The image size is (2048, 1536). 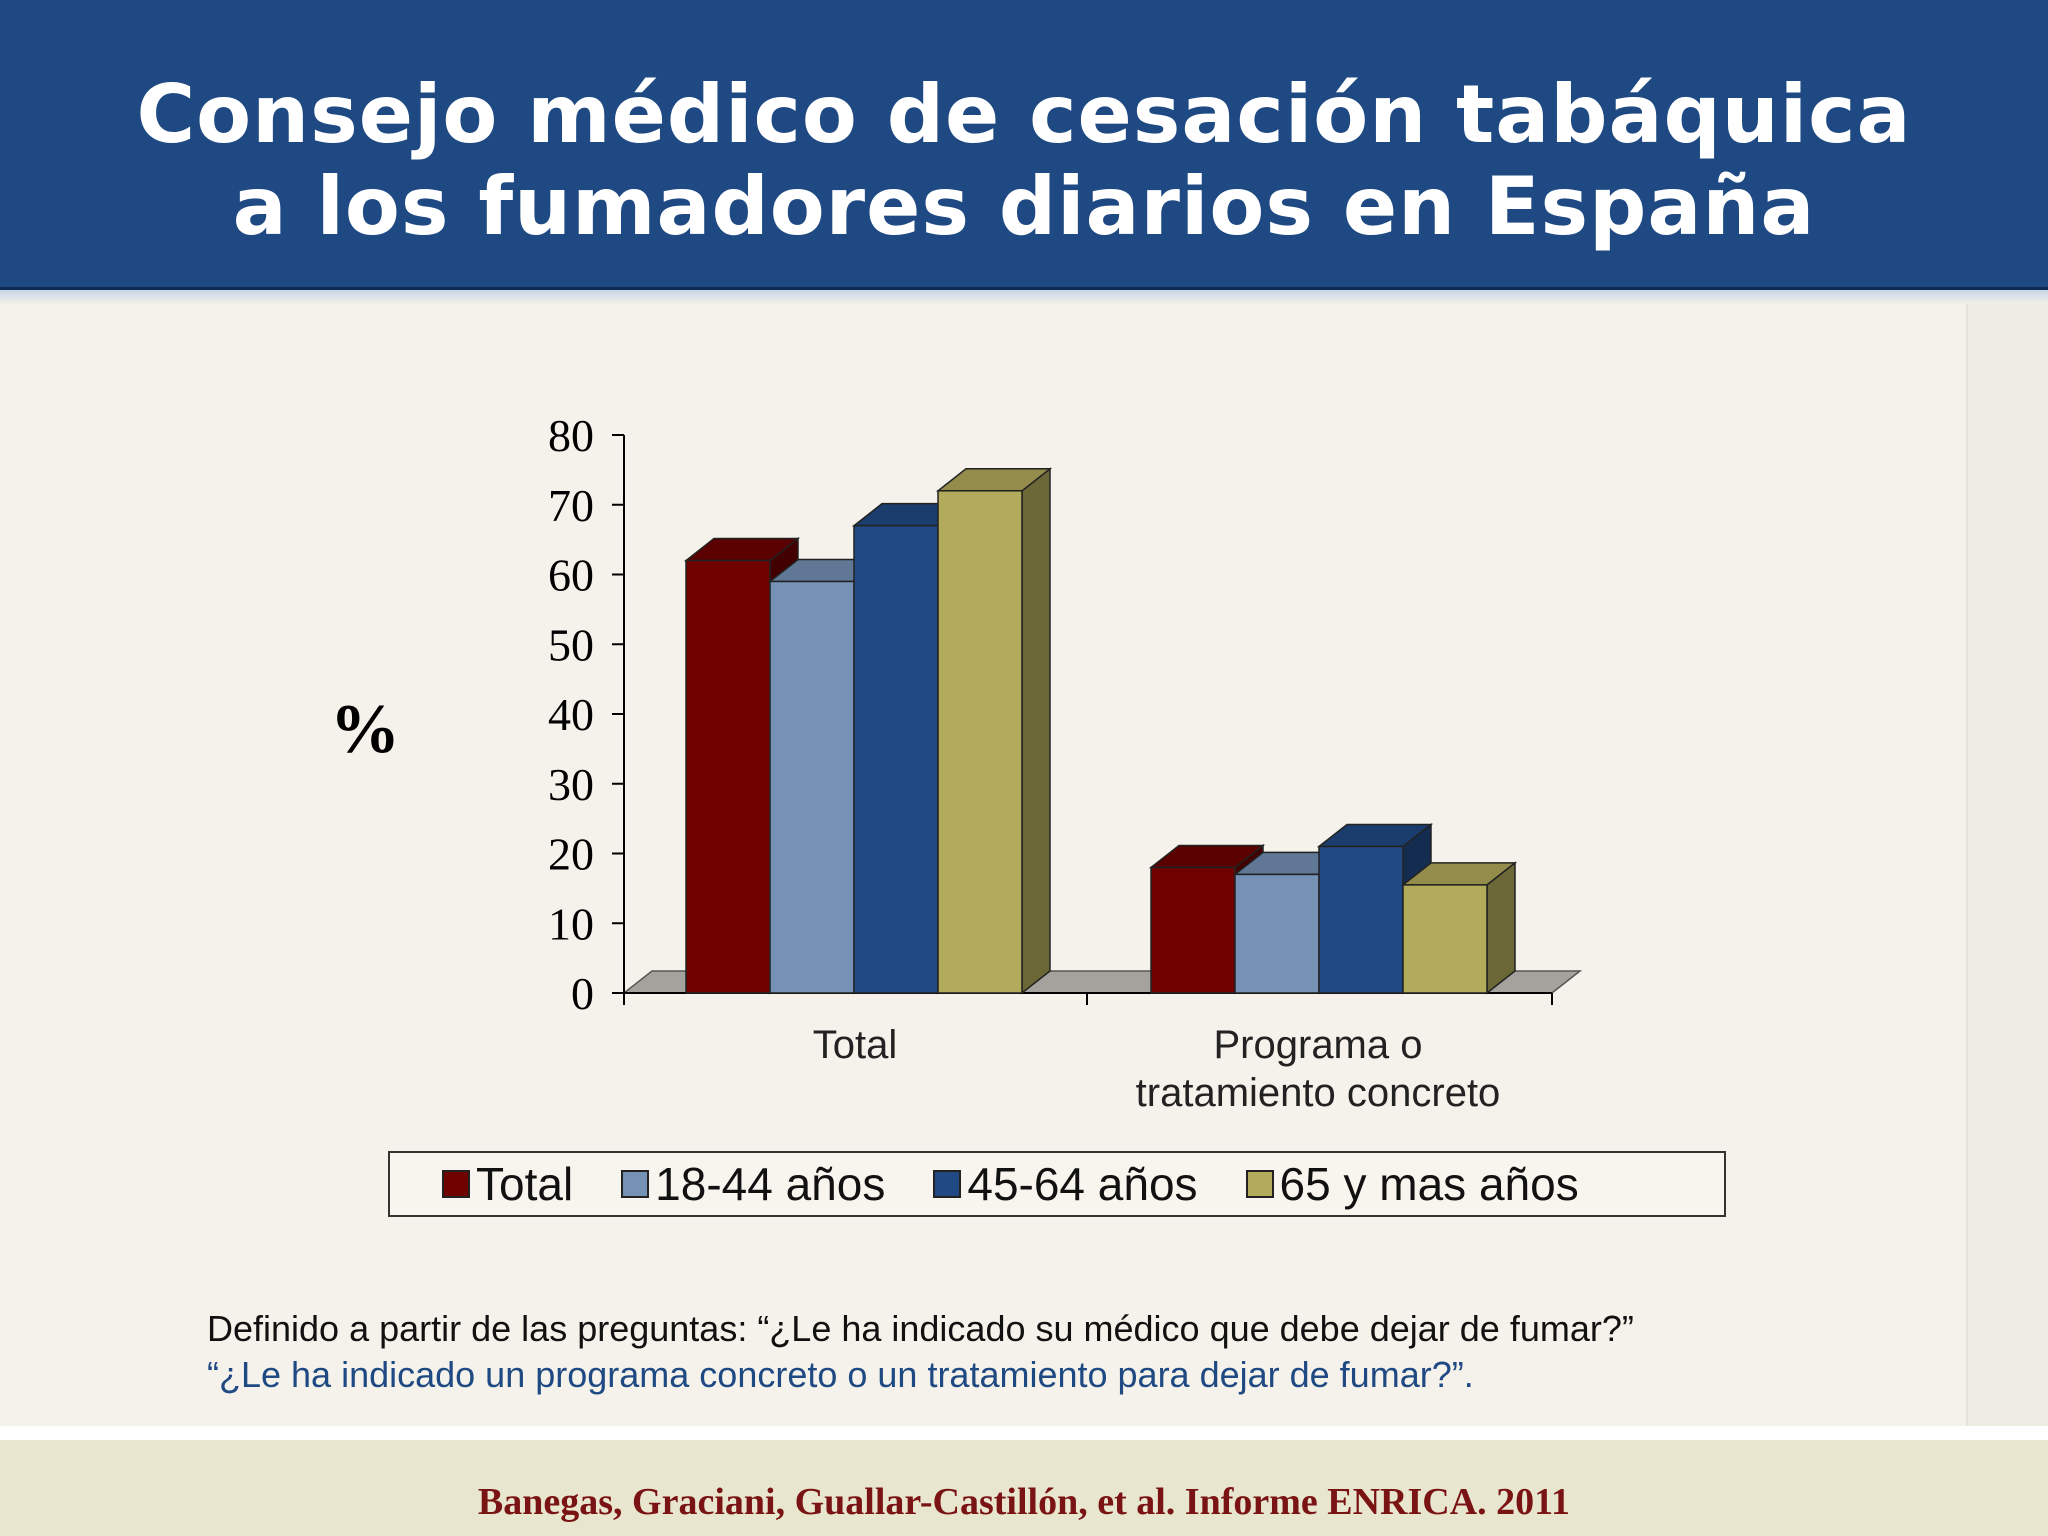 What do you see at coordinates (582, 993) in the screenshot?
I see `y-tick-label: 0` at bounding box center [582, 993].